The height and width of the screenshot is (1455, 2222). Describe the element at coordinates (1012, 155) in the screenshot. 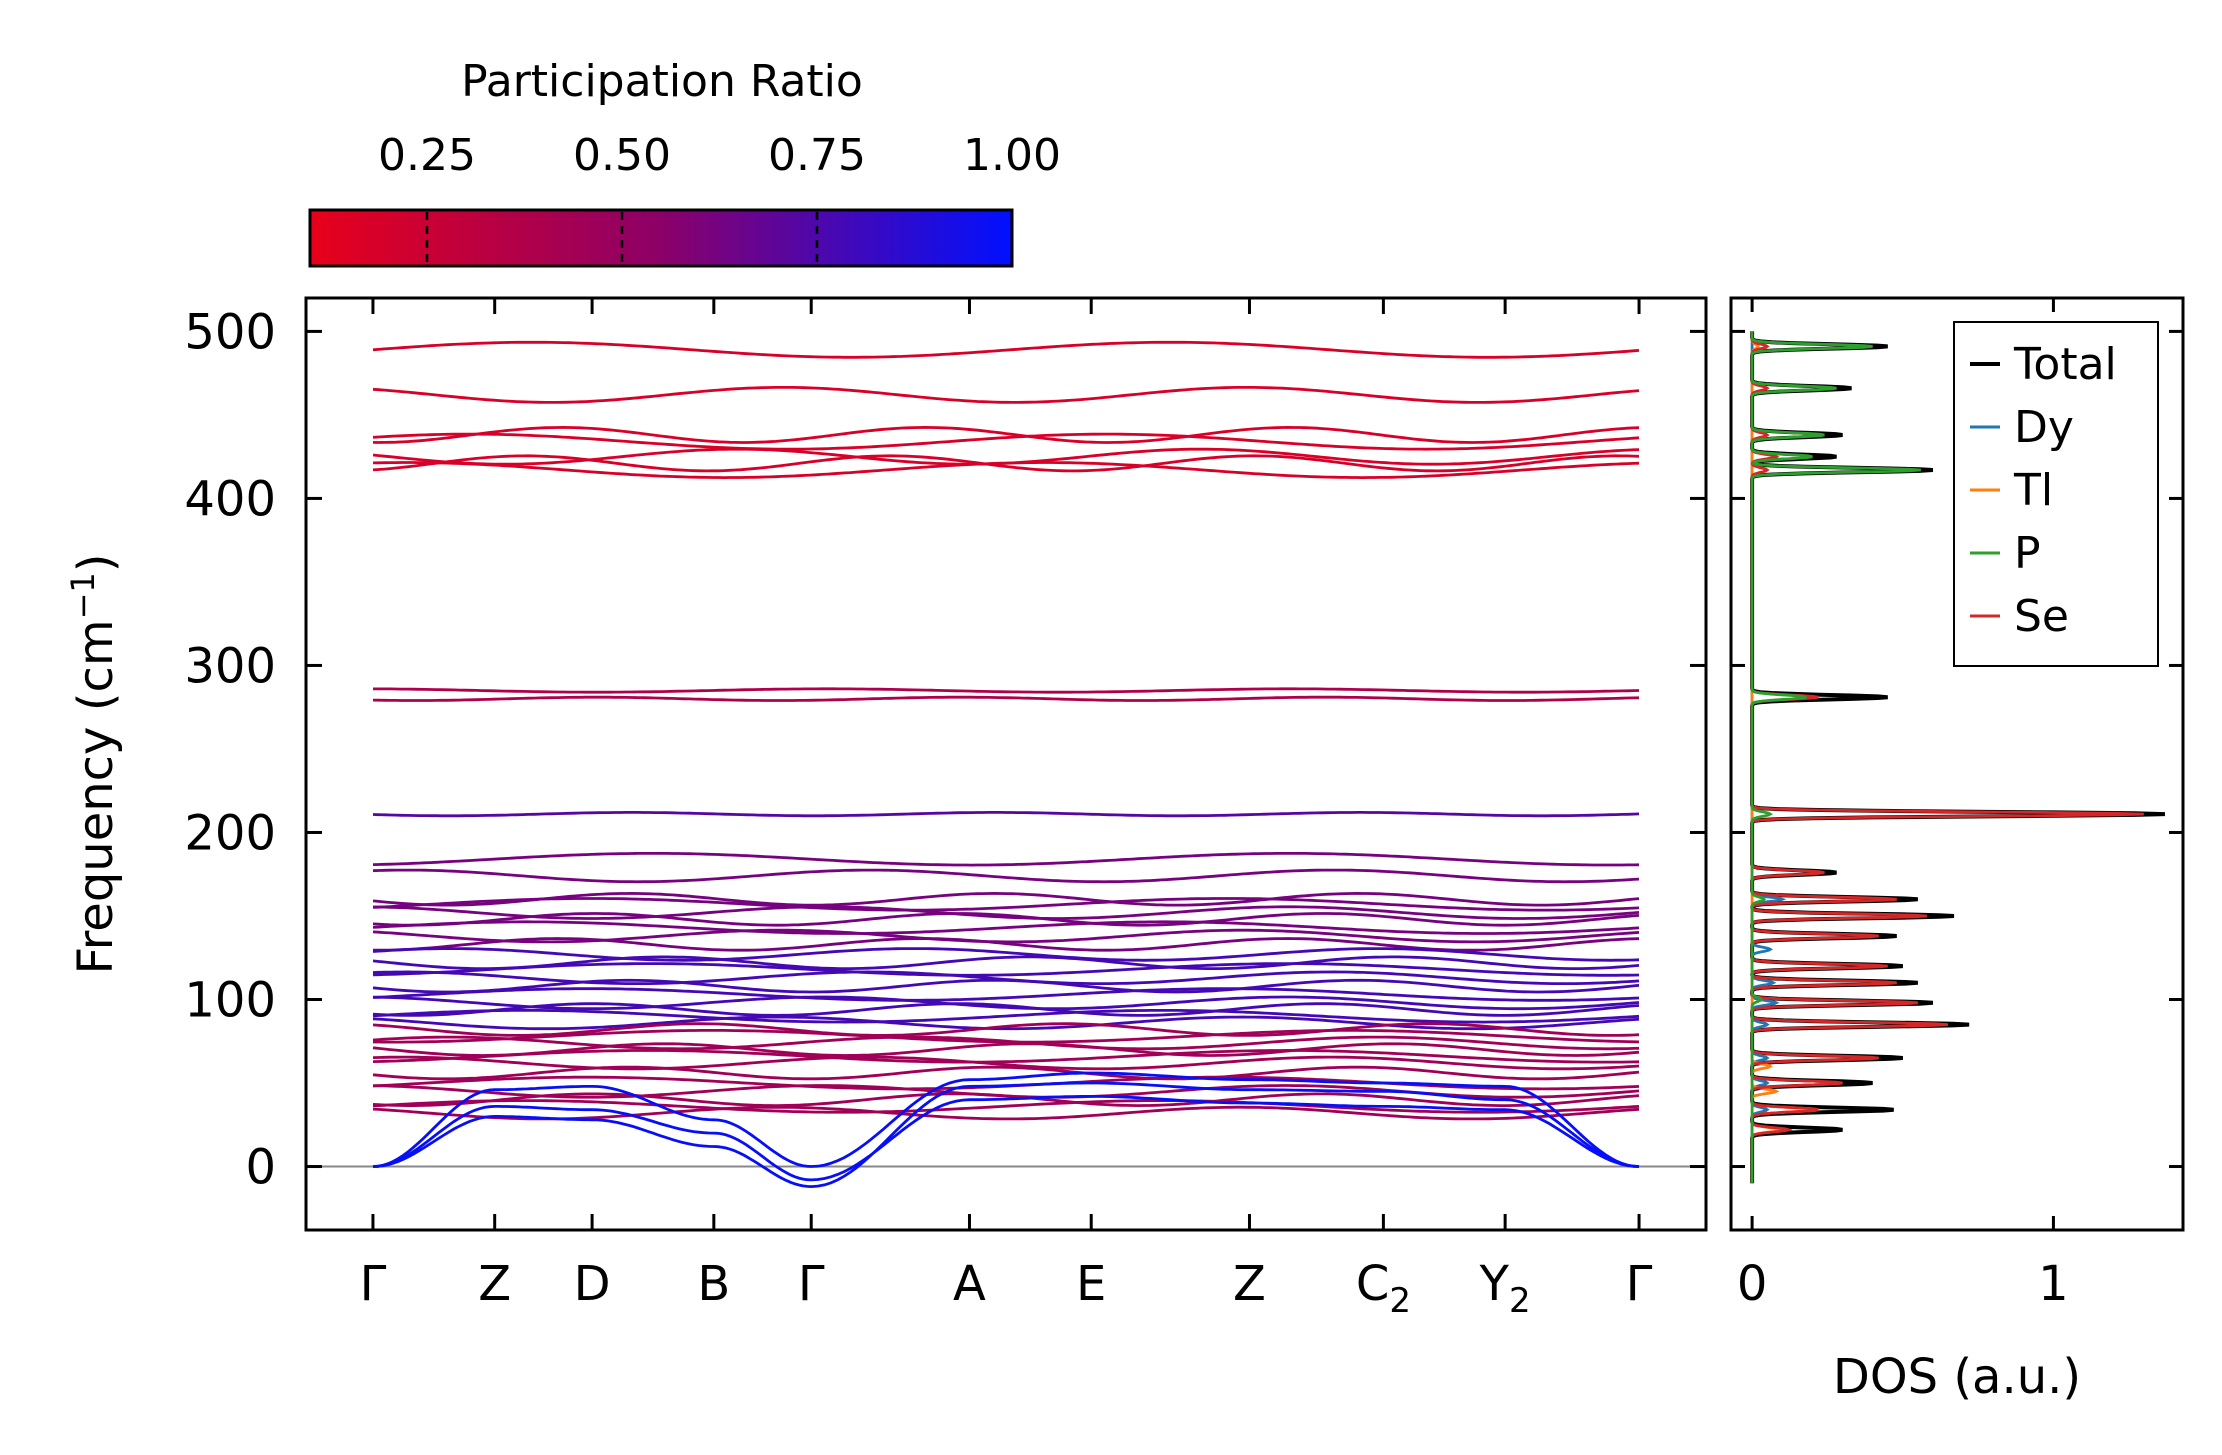

I see `colorbar-tick-label: 1.00` at that location.